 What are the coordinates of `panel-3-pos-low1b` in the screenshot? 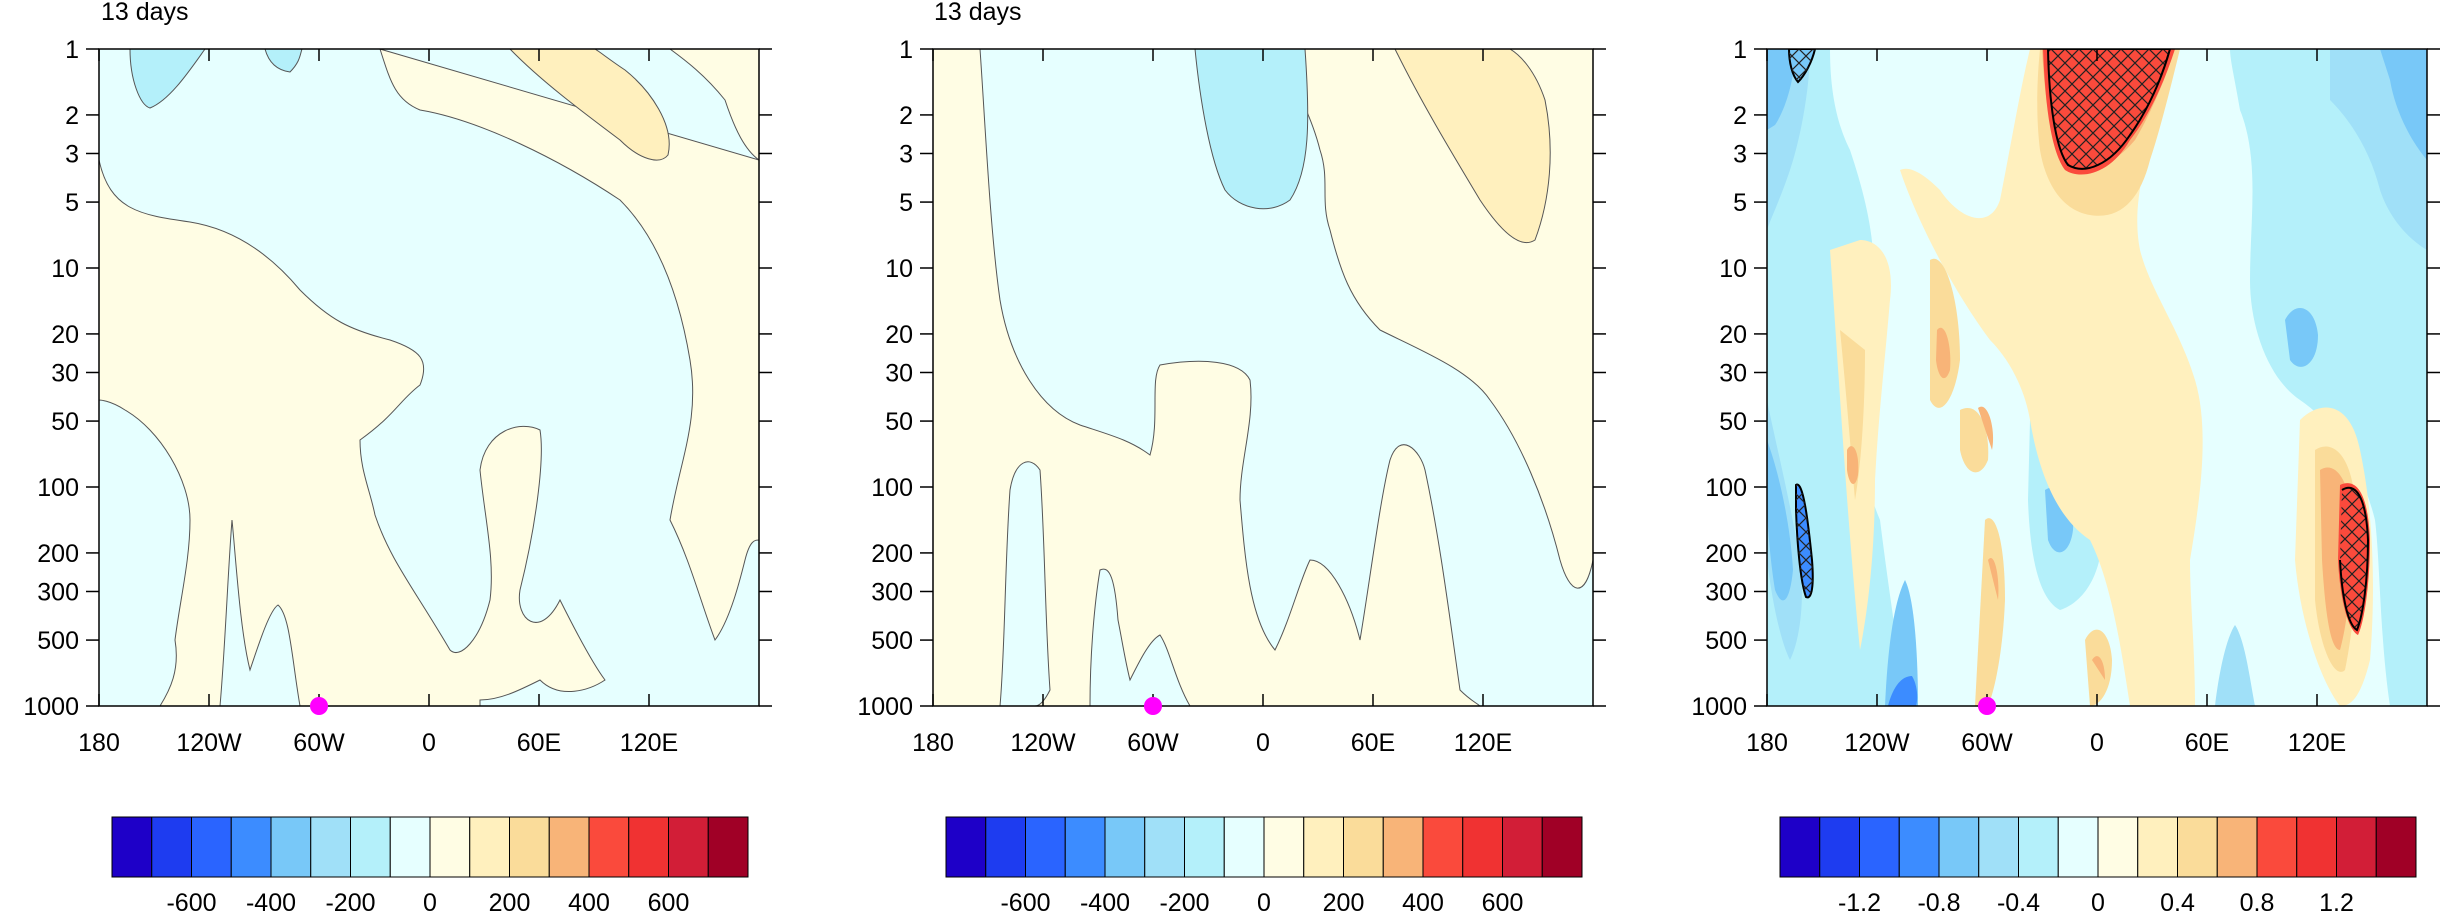 It's located at (1993, 579).